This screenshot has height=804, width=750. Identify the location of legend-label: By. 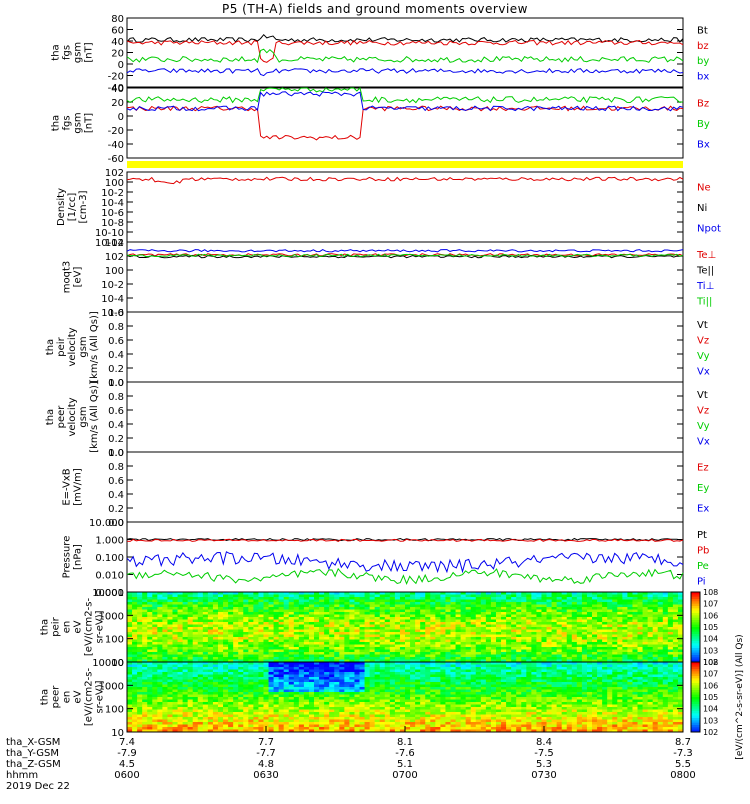
(703, 124).